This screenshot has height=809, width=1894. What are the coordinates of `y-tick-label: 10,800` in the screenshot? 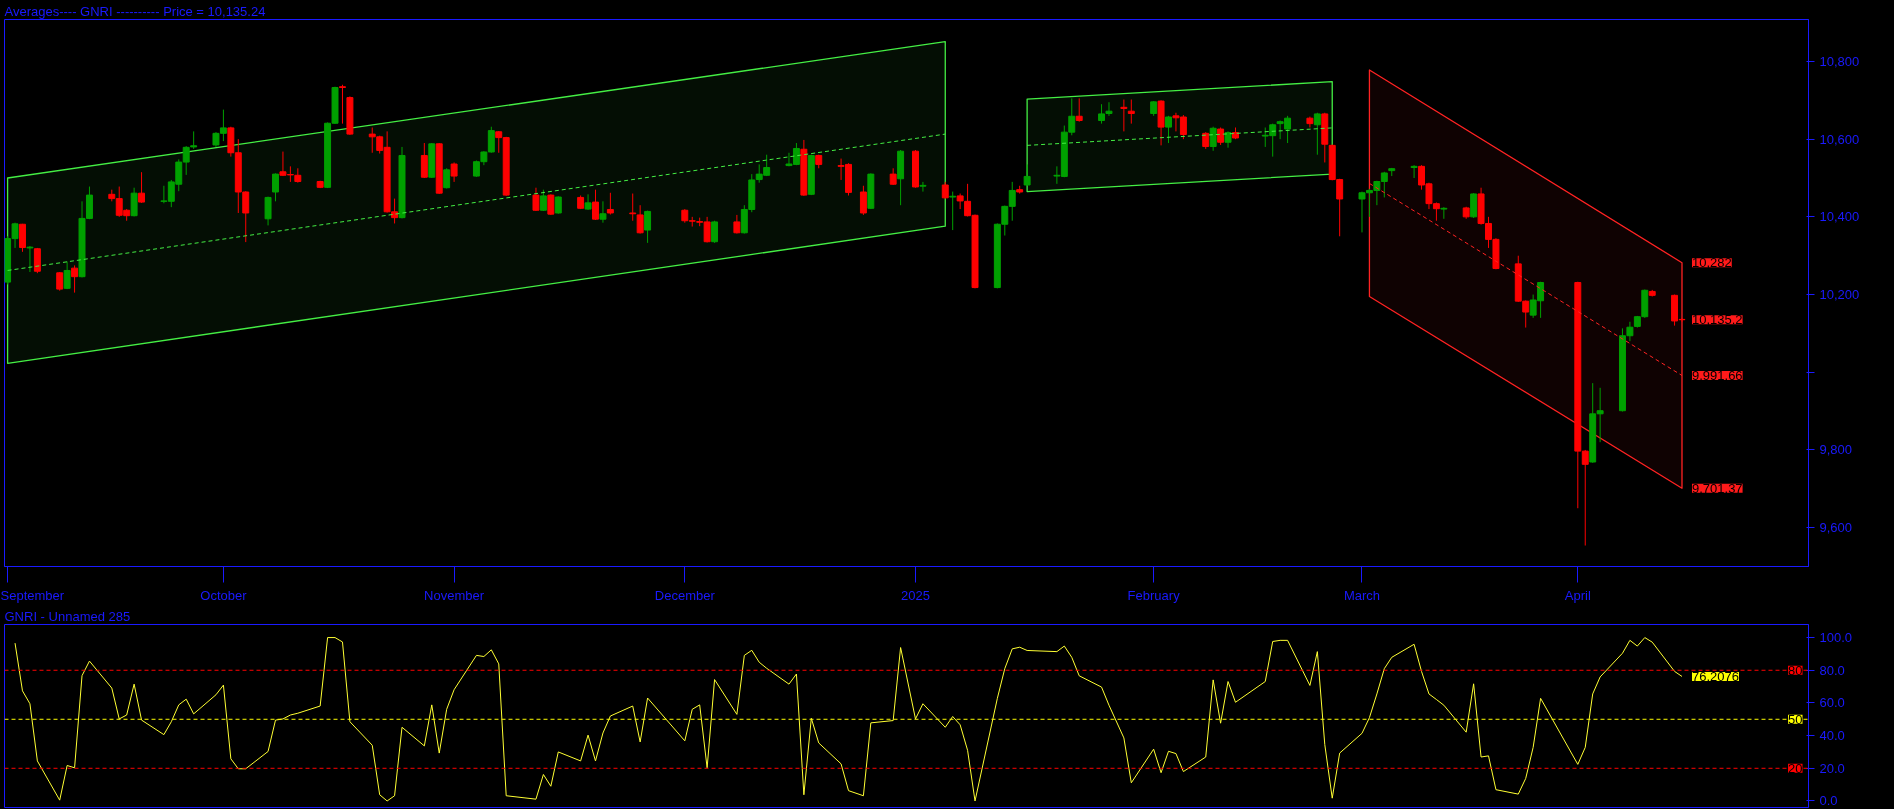 It's located at (1839, 61).